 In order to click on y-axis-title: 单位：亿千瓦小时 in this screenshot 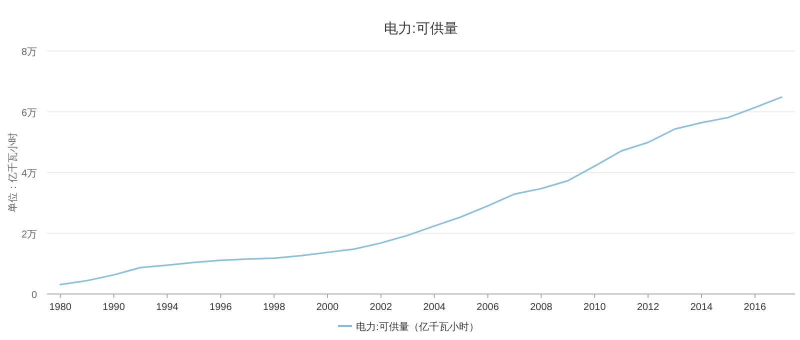, I will do `click(13, 172)`.